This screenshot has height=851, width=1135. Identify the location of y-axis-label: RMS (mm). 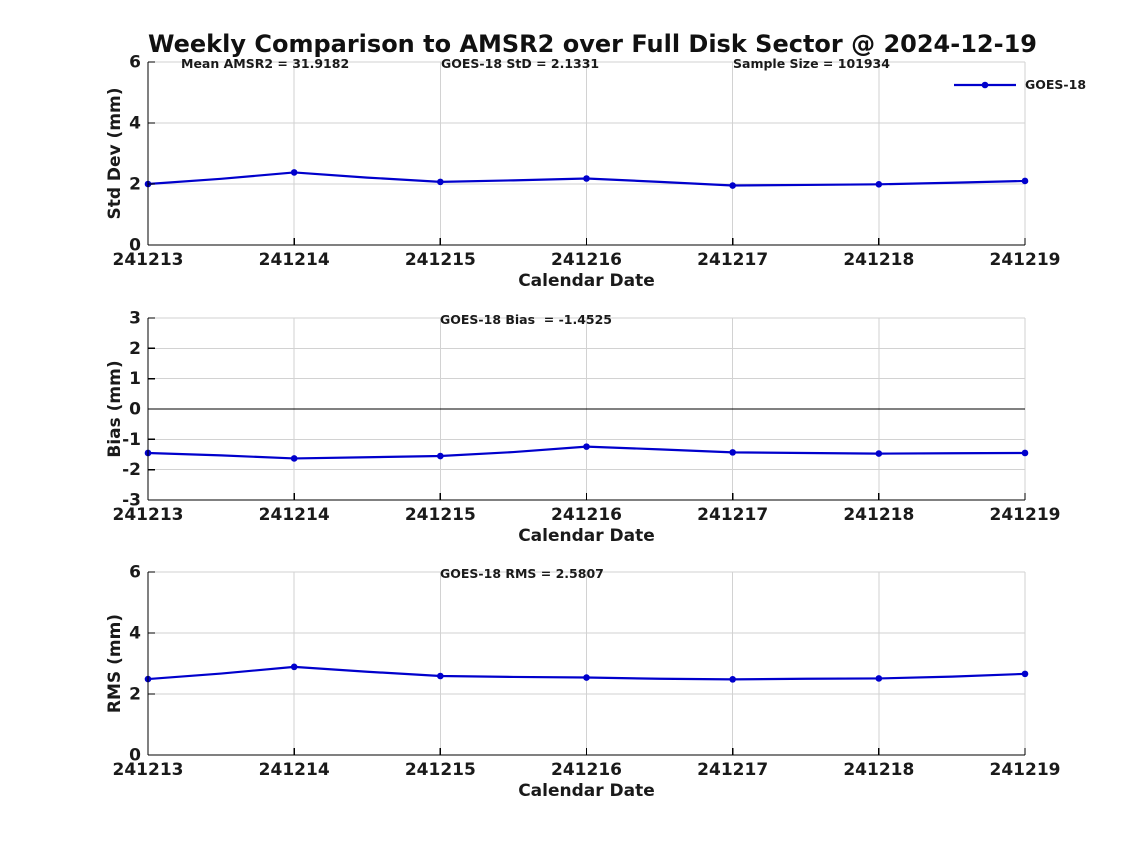
(115, 663).